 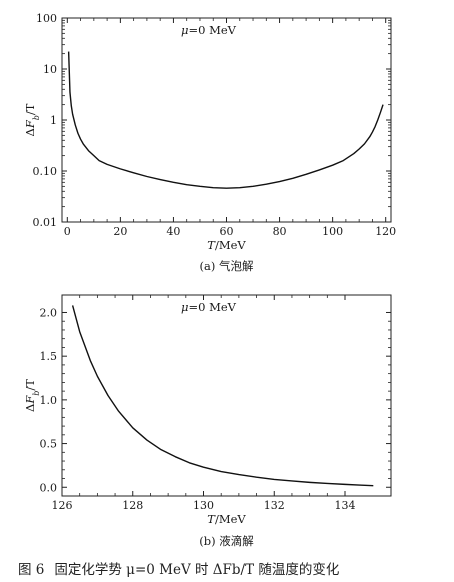 What do you see at coordinates (53, 120) in the screenshot?
I see `y-tick-label: 1` at bounding box center [53, 120].